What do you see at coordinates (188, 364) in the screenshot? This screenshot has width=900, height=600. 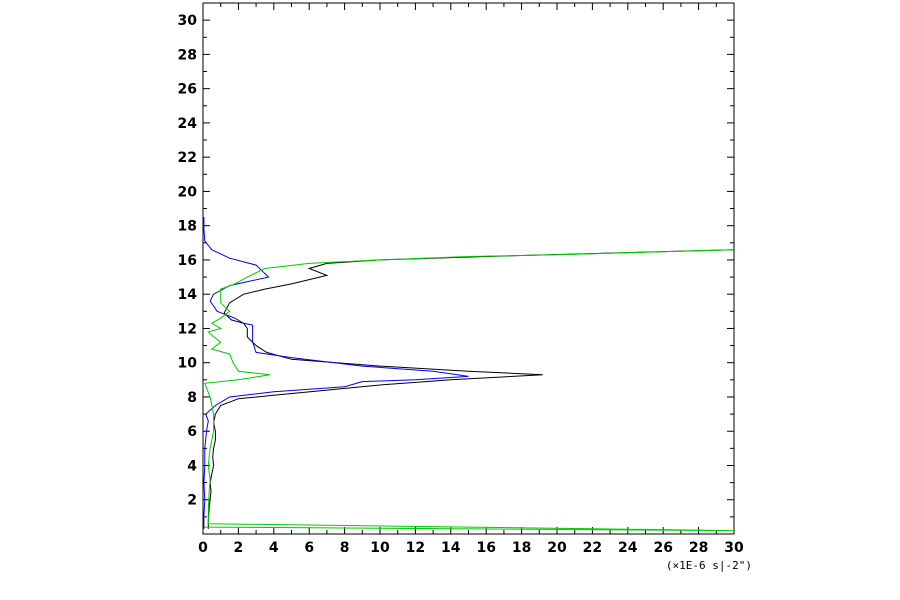 I see `y-tick-label: 10` at bounding box center [188, 364].